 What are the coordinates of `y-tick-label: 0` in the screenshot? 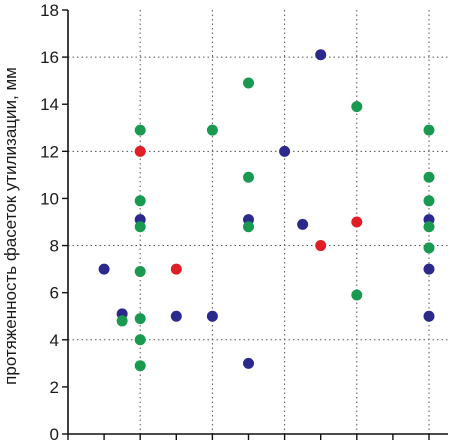 It's located at (54, 434).